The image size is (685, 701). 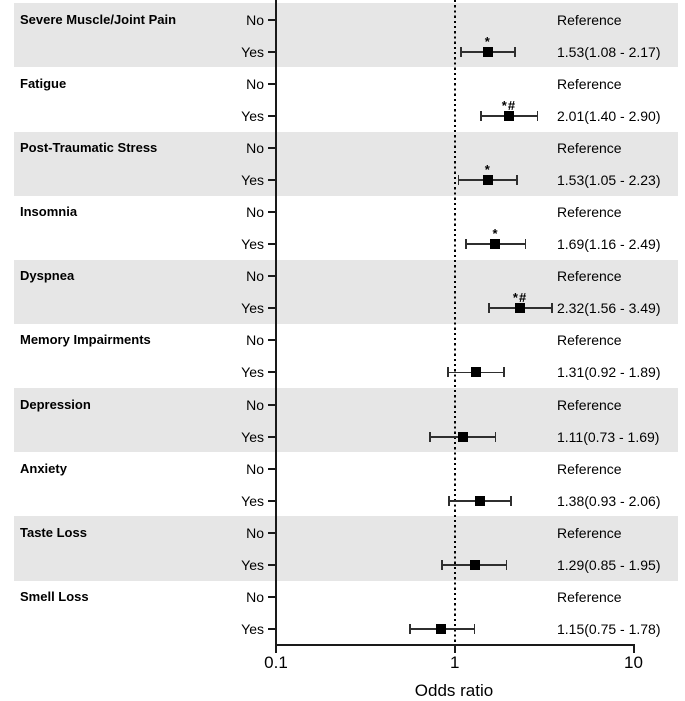 I want to click on category-label: Dyspnea, so click(x=47, y=276).